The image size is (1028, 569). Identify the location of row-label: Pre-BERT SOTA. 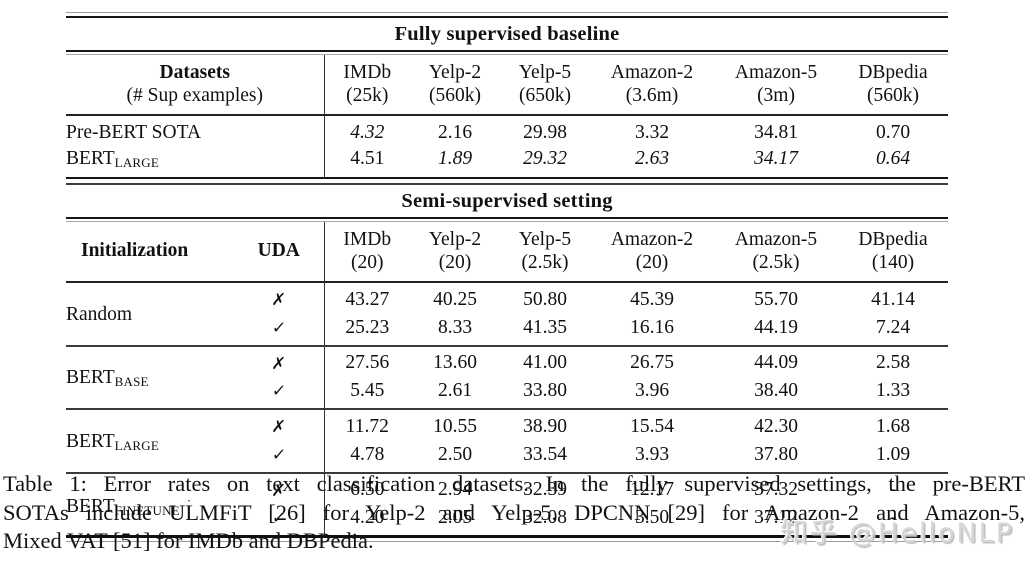
(134, 132).